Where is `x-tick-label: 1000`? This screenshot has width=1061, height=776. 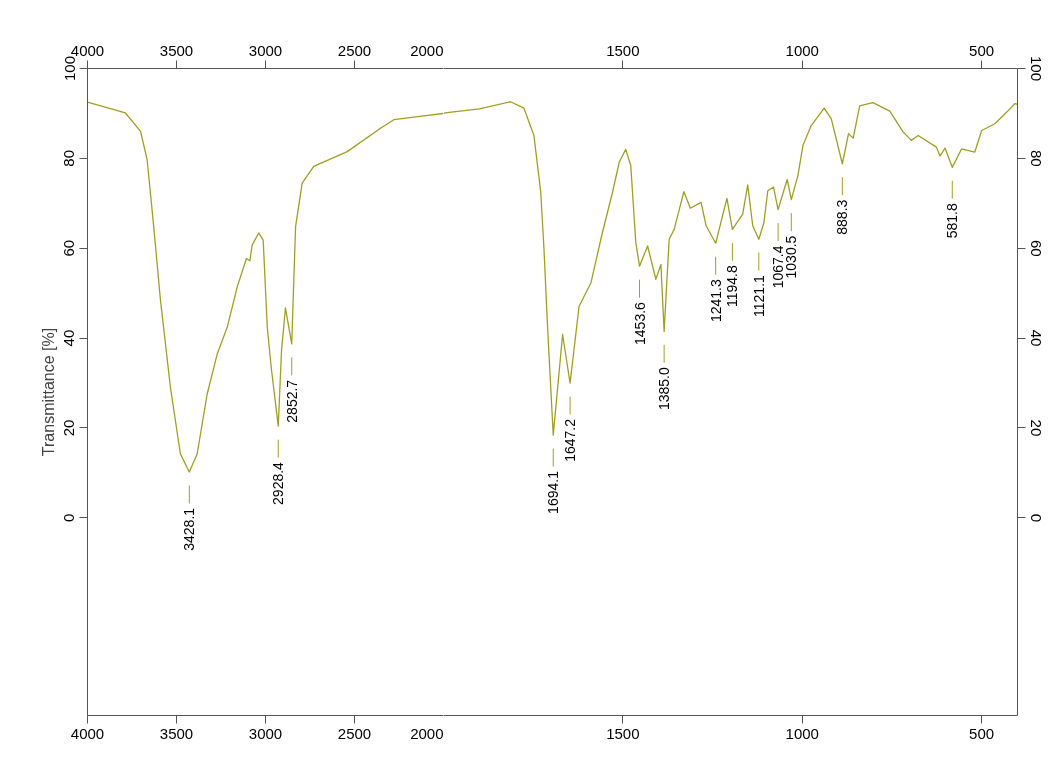 x-tick-label: 1000 is located at coordinates (802, 733).